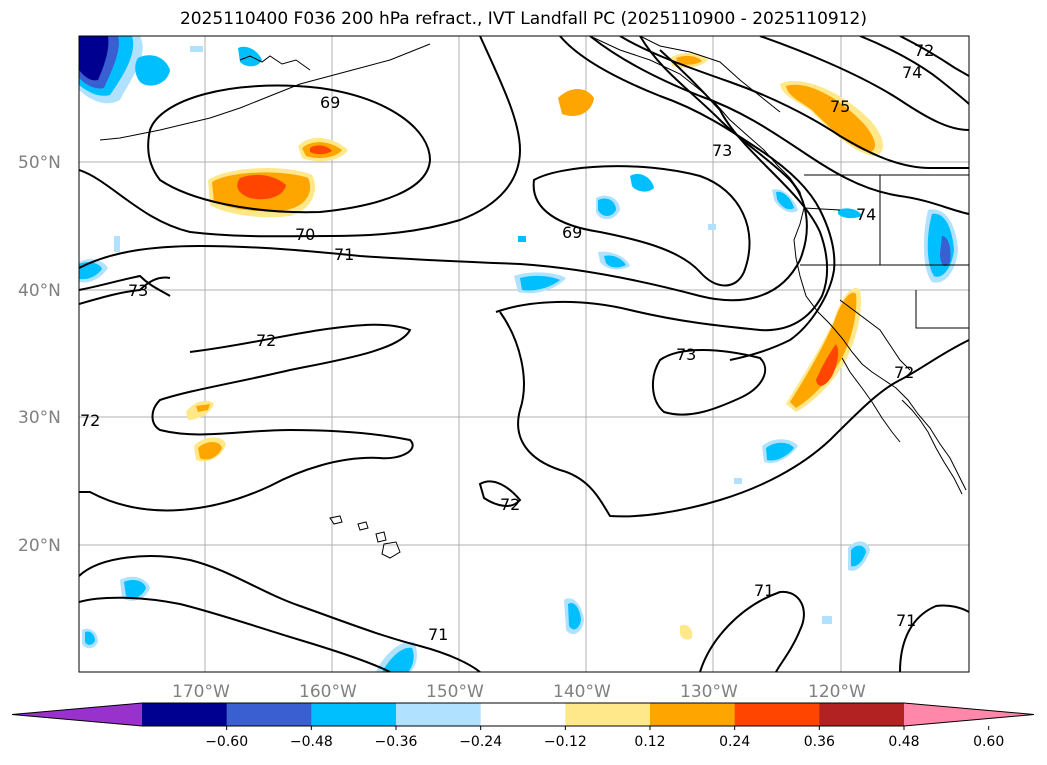 The image size is (1047, 765). Describe the element at coordinates (39, 418) in the screenshot. I see `lat-label: 30°N` at that location.